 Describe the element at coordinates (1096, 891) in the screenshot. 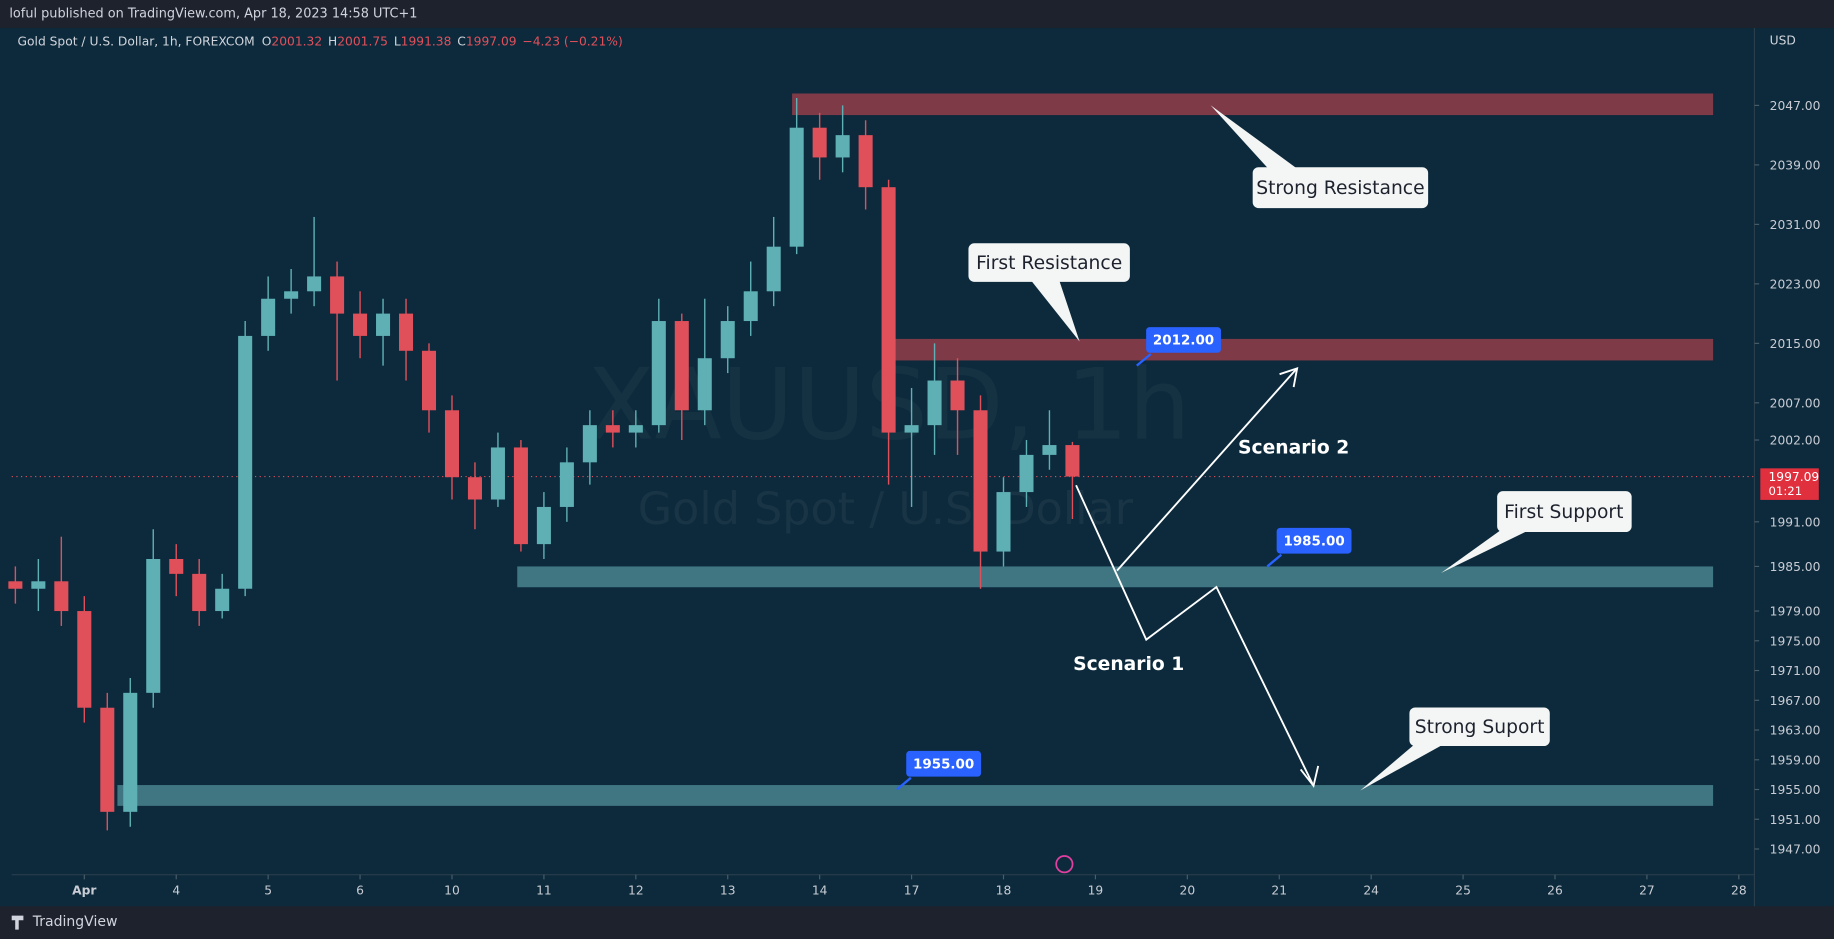

I see `x-tick-label: 19` at that location.